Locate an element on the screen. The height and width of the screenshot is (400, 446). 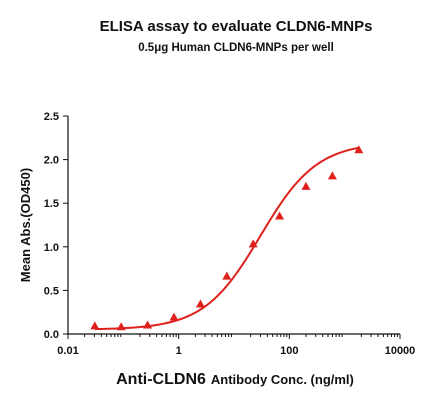
x-tick-label: 10000 is located at coordinates (400, 351).